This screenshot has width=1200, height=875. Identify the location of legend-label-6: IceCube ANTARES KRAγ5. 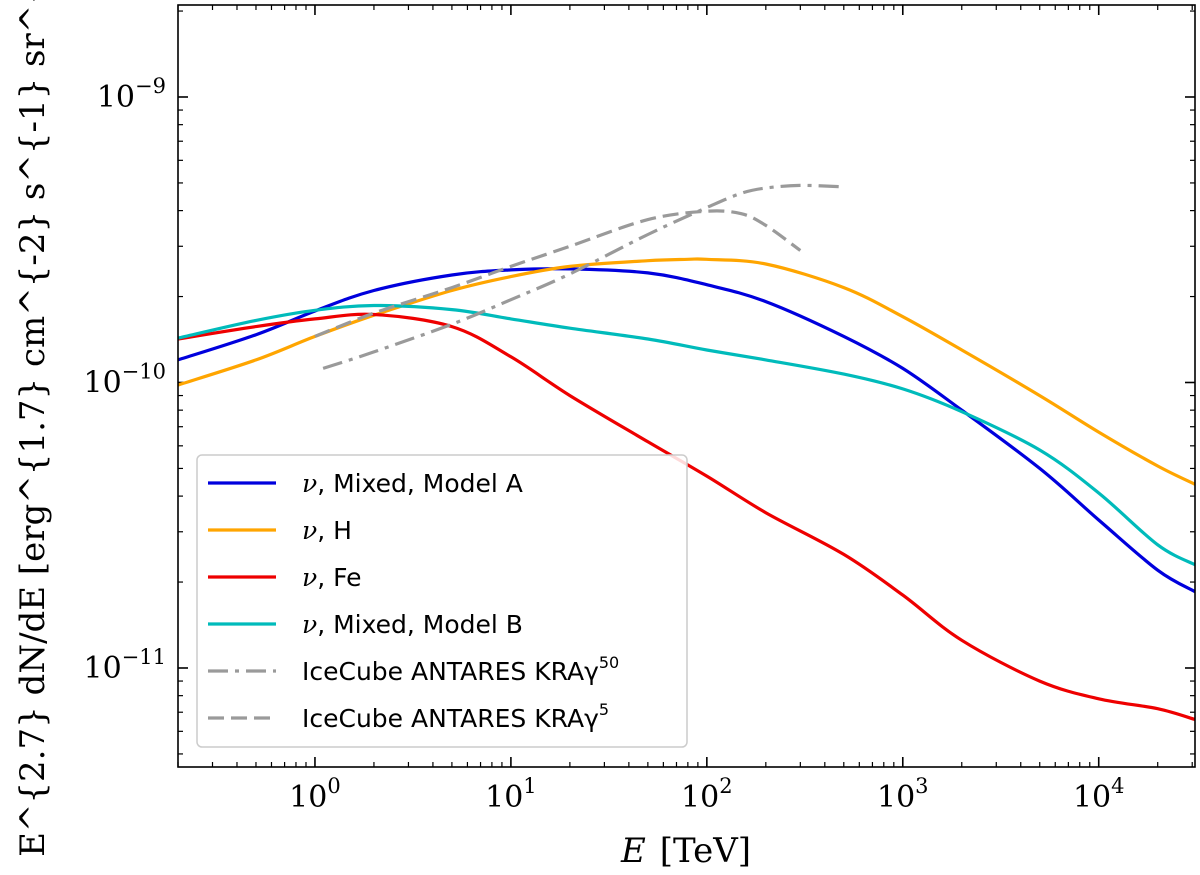
(455, 716).